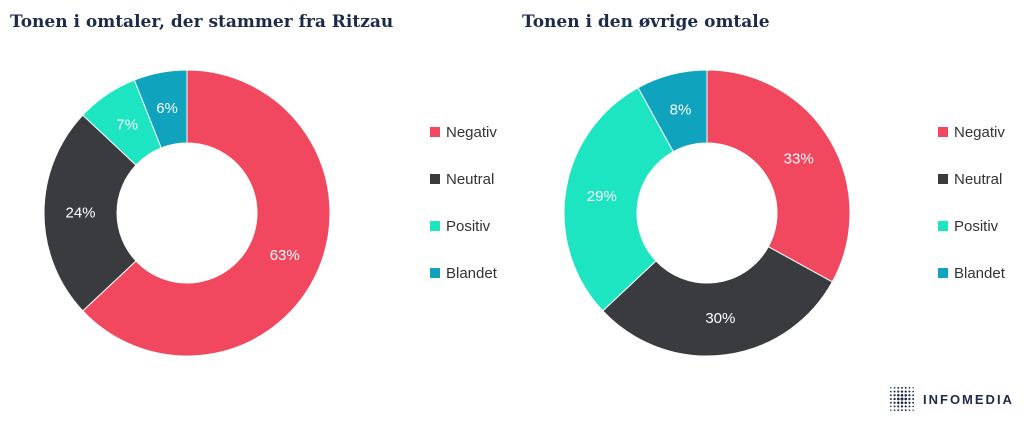  I want to click on legend-item-blandet-ritzau: Blandet, so click(463, 273).